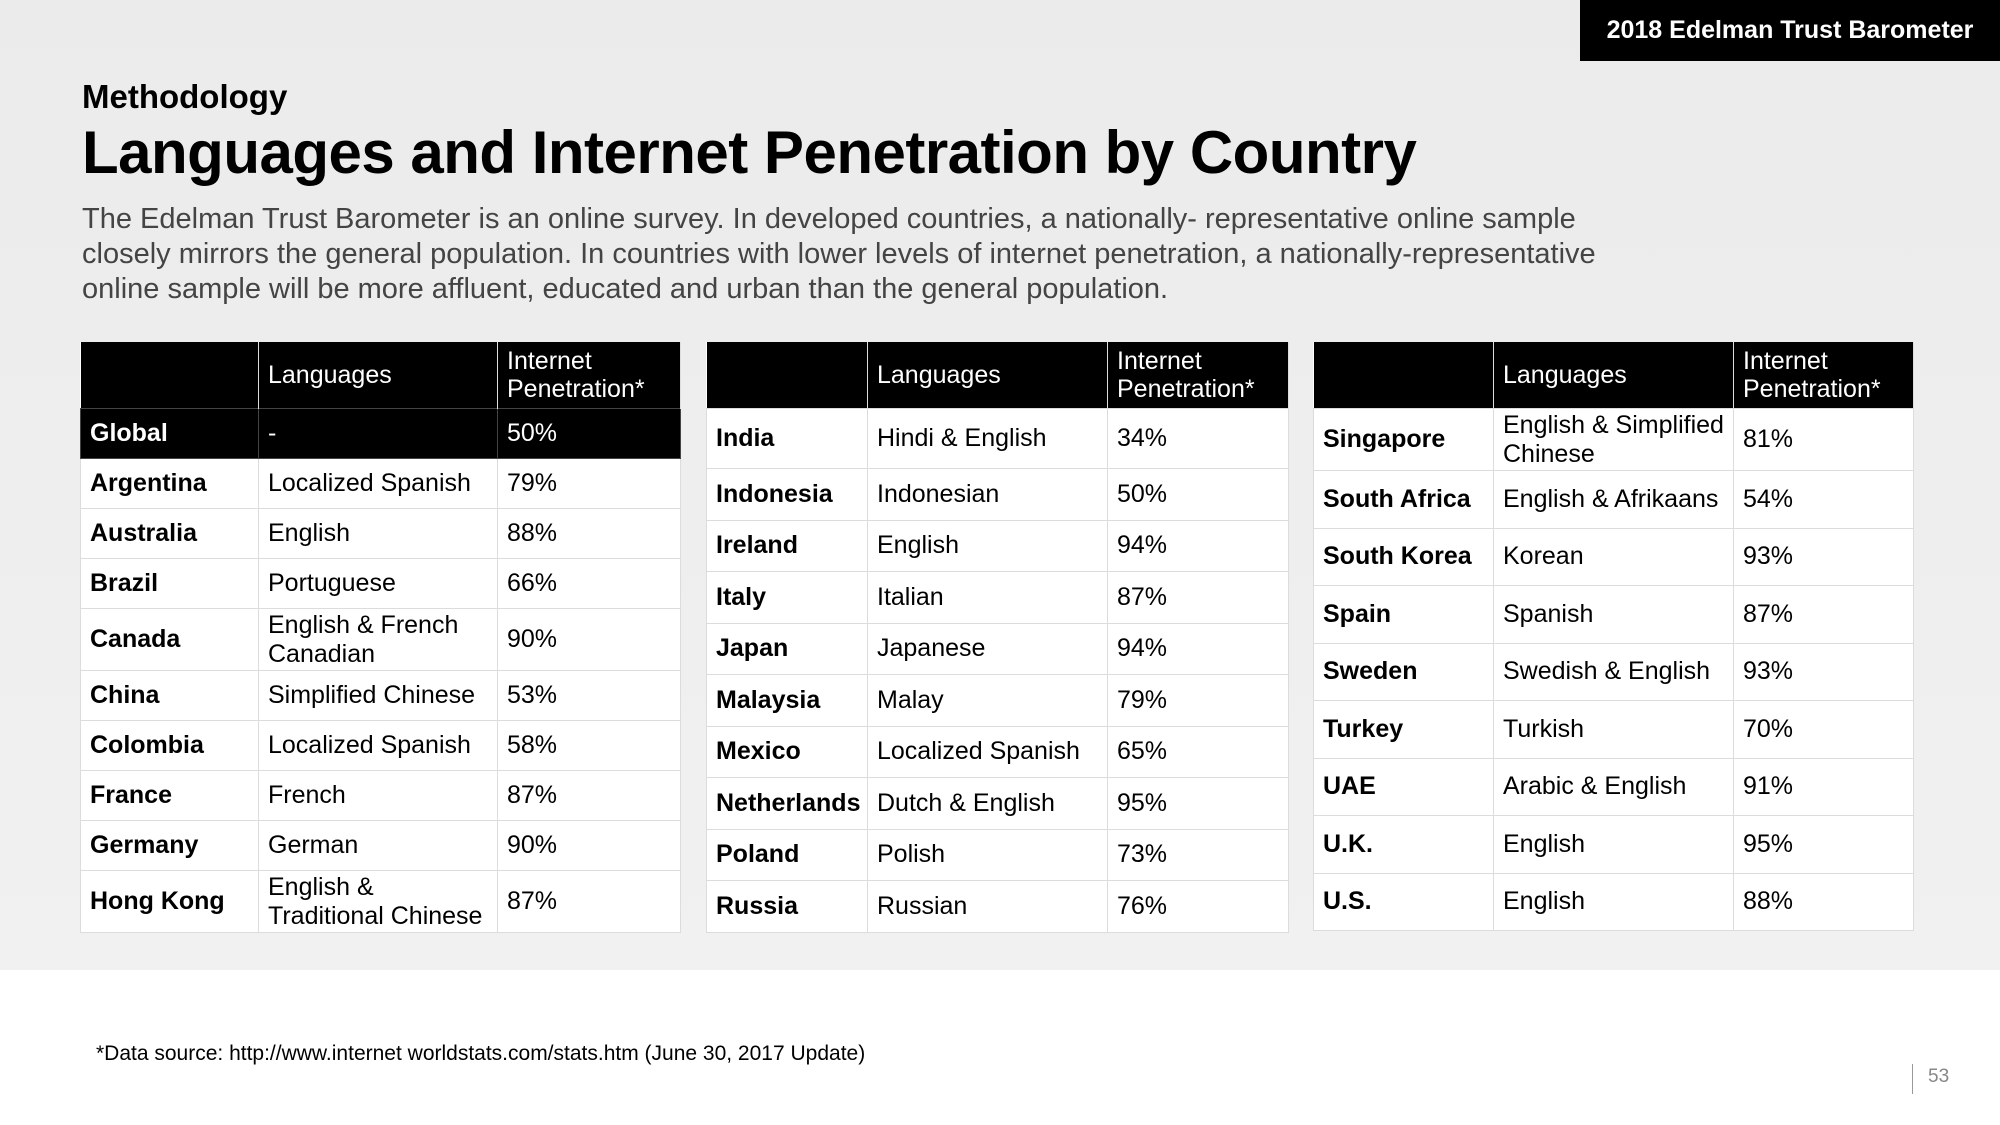 This screenshot has height=1125, width=2000. I want to click on languages-cell: Turkish, so click(1613, 729).